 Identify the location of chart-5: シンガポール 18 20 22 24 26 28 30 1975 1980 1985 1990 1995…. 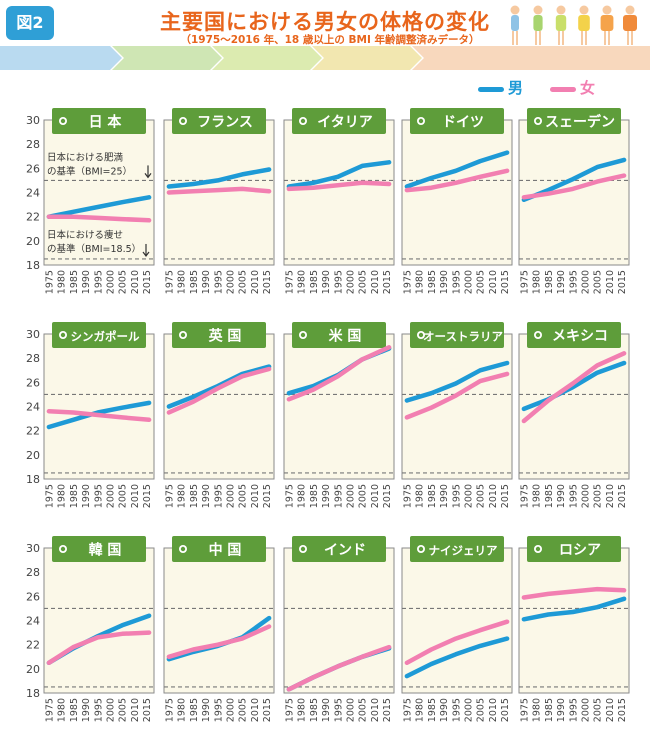
(90, 415).